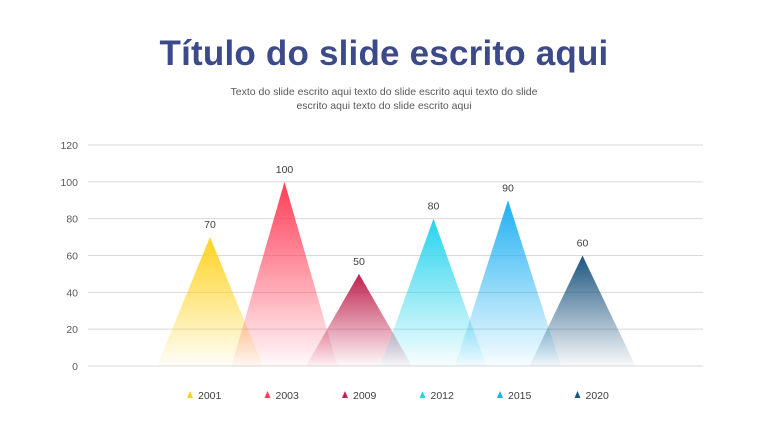  I want to click on legend-marker-2012, so click(422, 394).